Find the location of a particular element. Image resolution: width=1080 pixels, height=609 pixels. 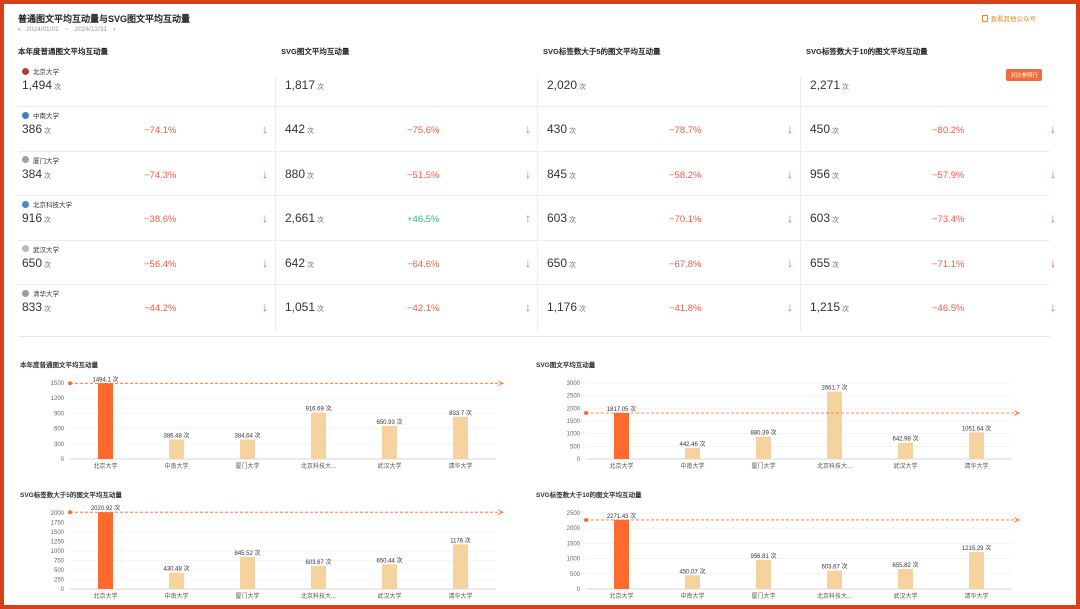

metric-cell: 916 次 −38.6% ↓ is located at coordinates (147, 221).